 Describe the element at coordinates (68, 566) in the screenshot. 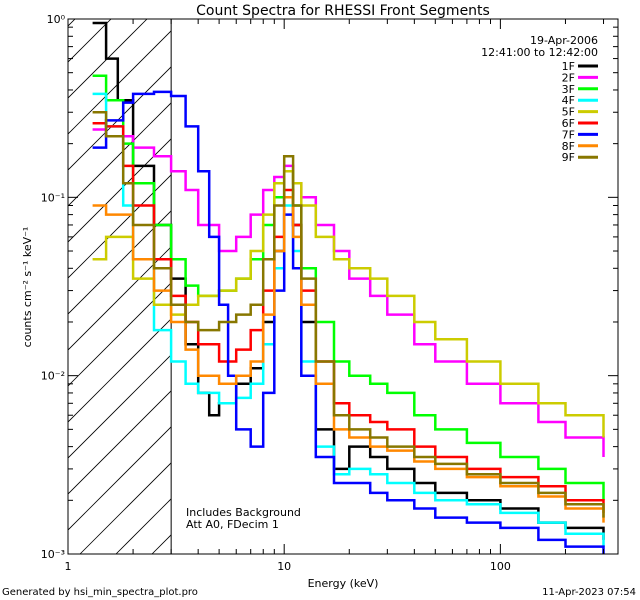

I see `x-tick-label: 1` at that location.